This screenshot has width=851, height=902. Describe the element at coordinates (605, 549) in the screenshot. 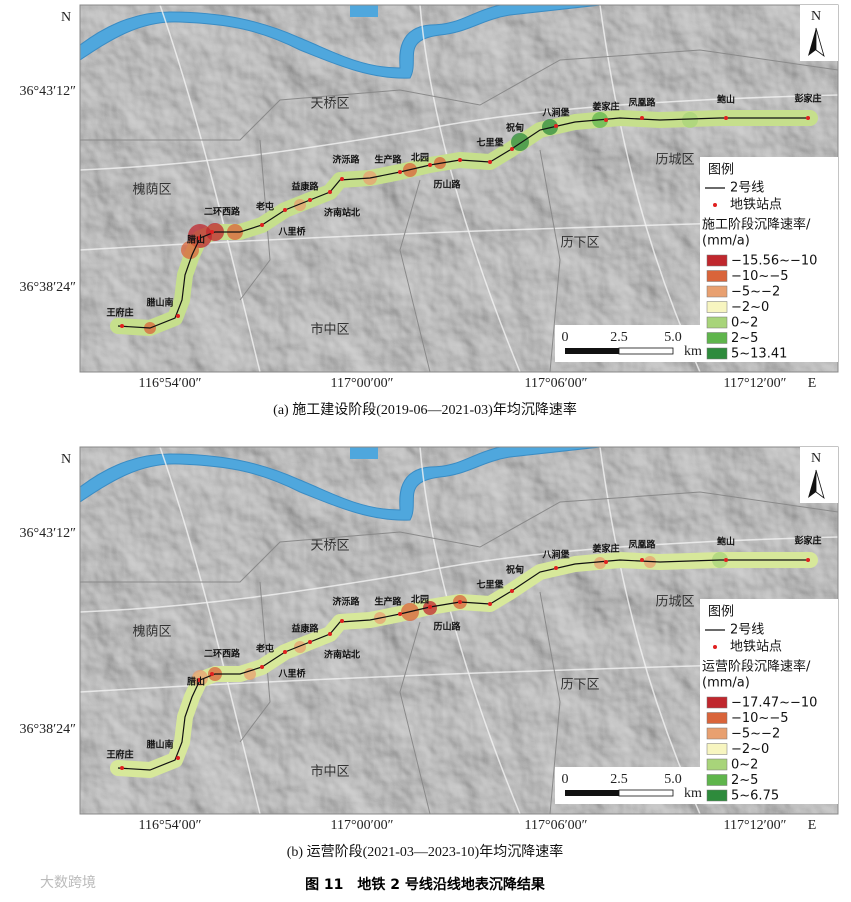

I see `station-label: 姜家庄` at that location.